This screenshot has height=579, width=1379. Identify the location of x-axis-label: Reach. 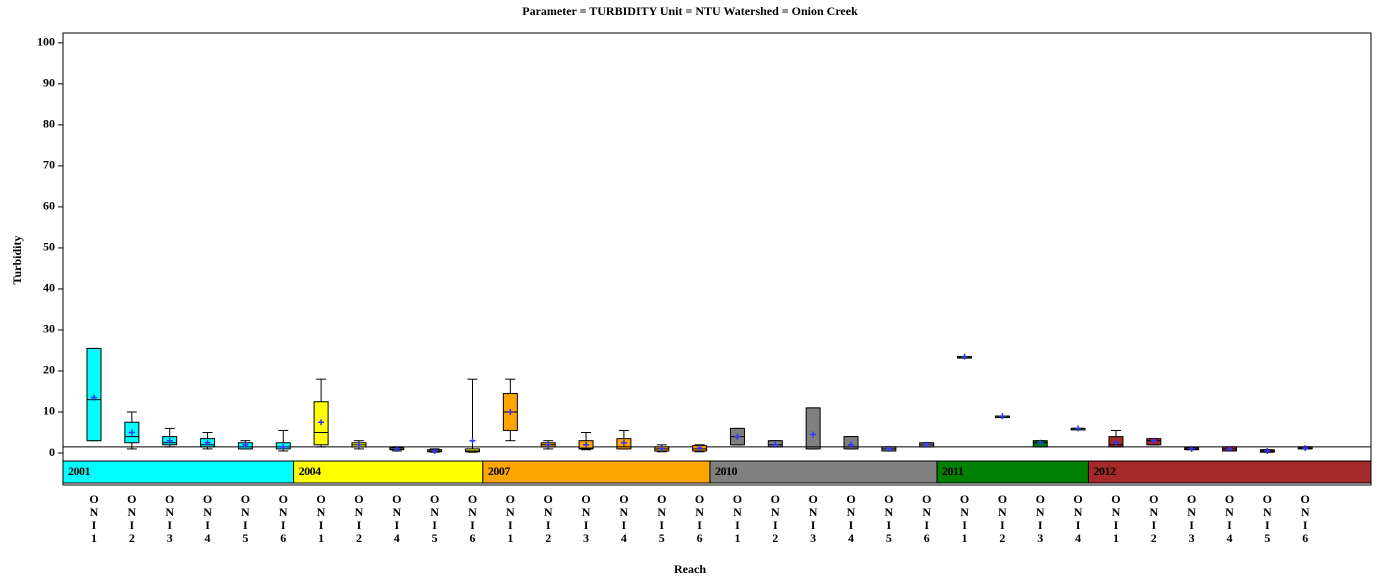
(690, 569).